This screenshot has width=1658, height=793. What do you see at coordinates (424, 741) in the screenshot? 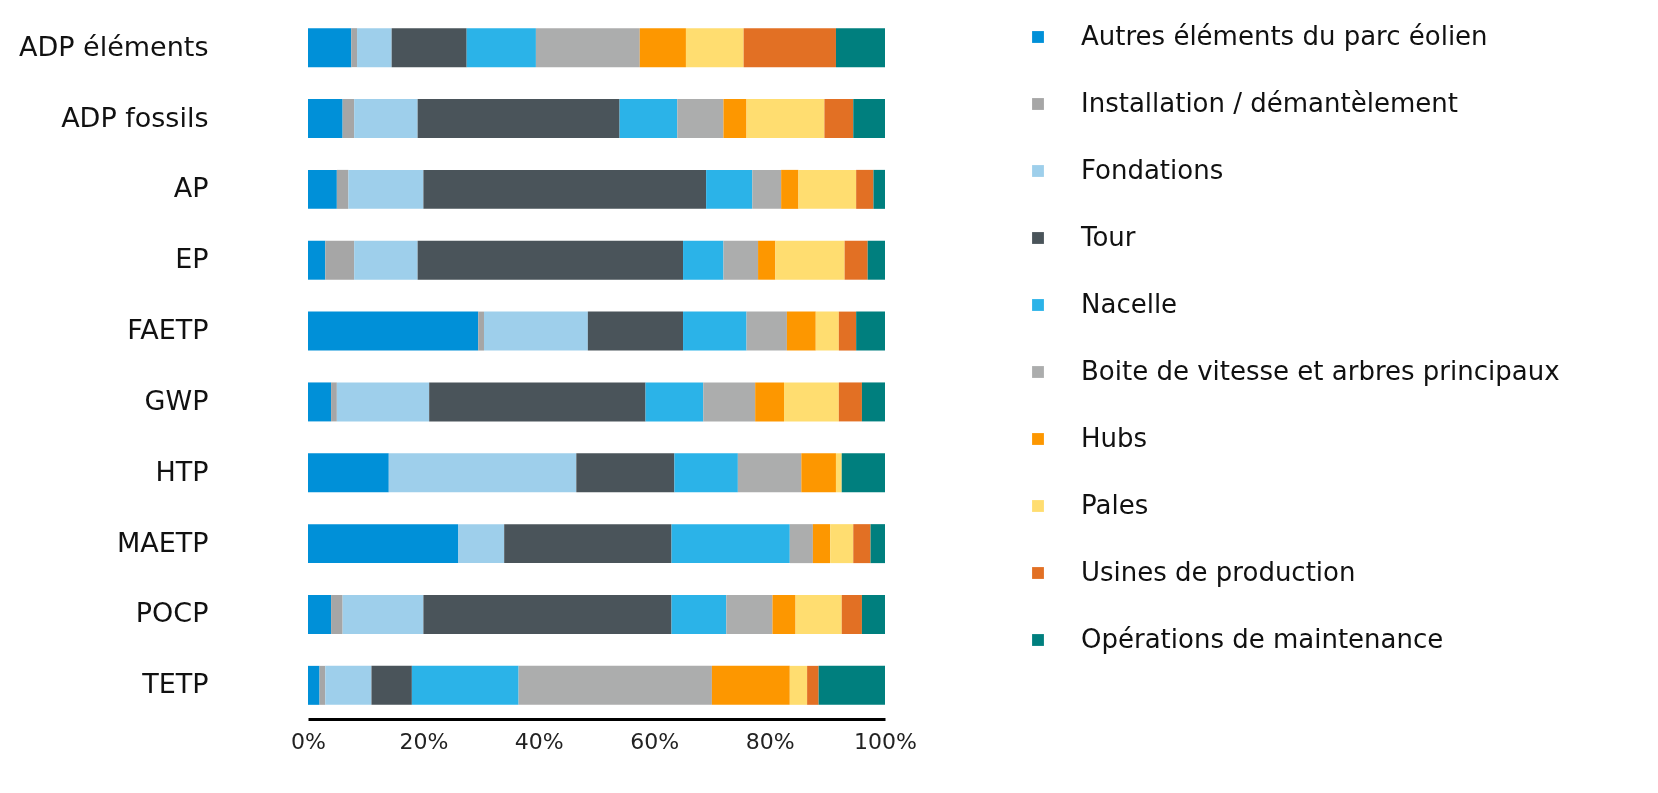
I see `x-tick-label: 20%` at bounding box center [424, 741].